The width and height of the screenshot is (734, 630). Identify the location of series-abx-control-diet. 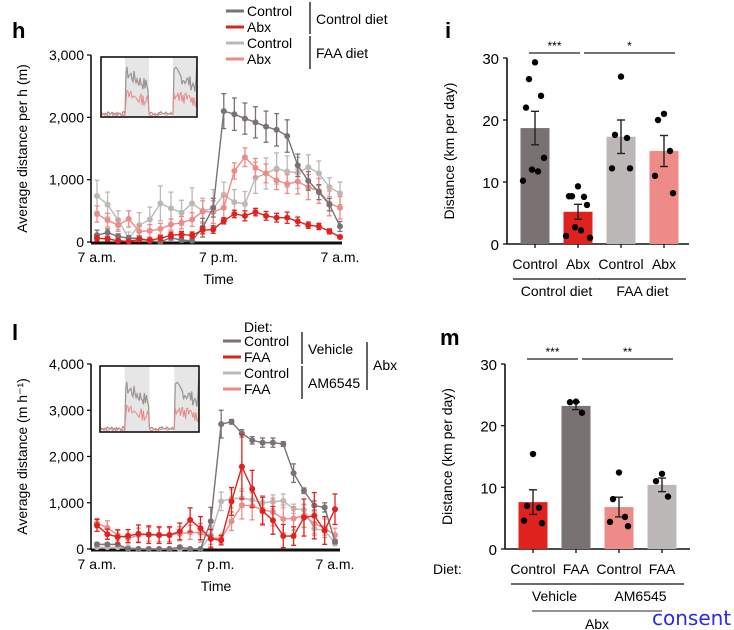
(218, 226).